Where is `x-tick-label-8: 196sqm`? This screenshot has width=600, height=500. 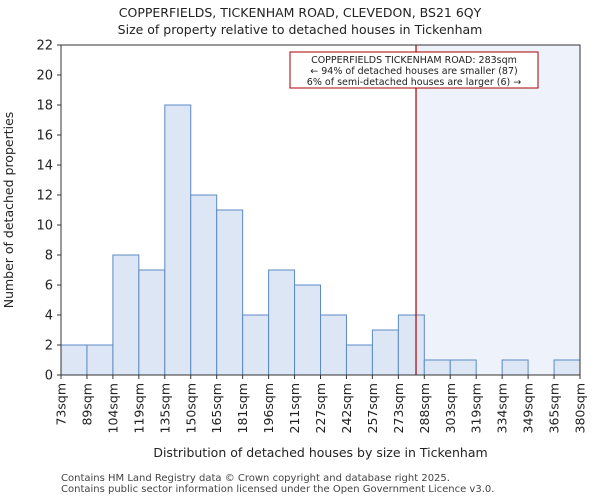 x-tick-label-8: 196sqm is located at coordinates (268, 408).